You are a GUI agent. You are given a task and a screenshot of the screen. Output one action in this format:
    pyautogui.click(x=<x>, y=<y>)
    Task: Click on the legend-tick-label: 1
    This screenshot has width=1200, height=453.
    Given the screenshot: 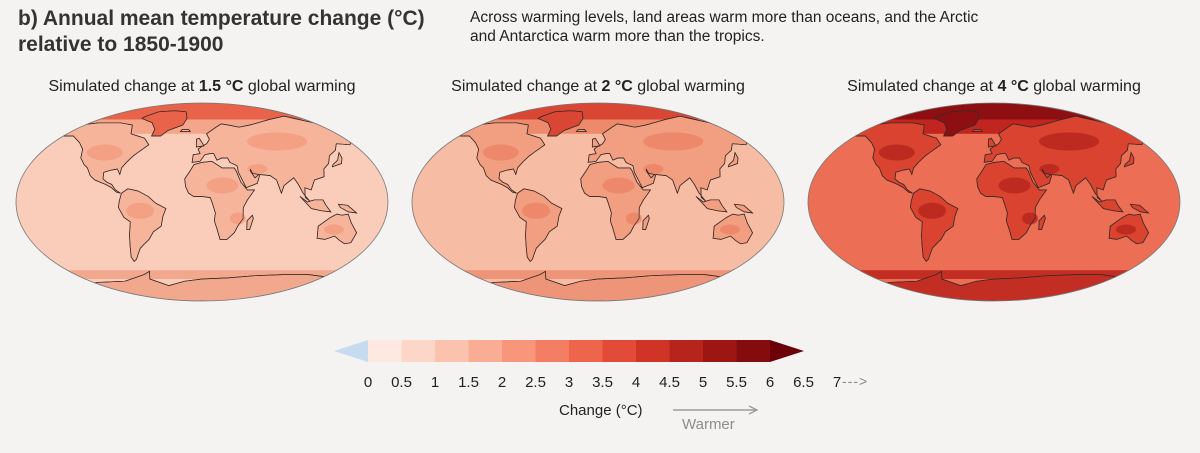 What is the action you would take?
    pyautogui.click(x=435, y=382)
    